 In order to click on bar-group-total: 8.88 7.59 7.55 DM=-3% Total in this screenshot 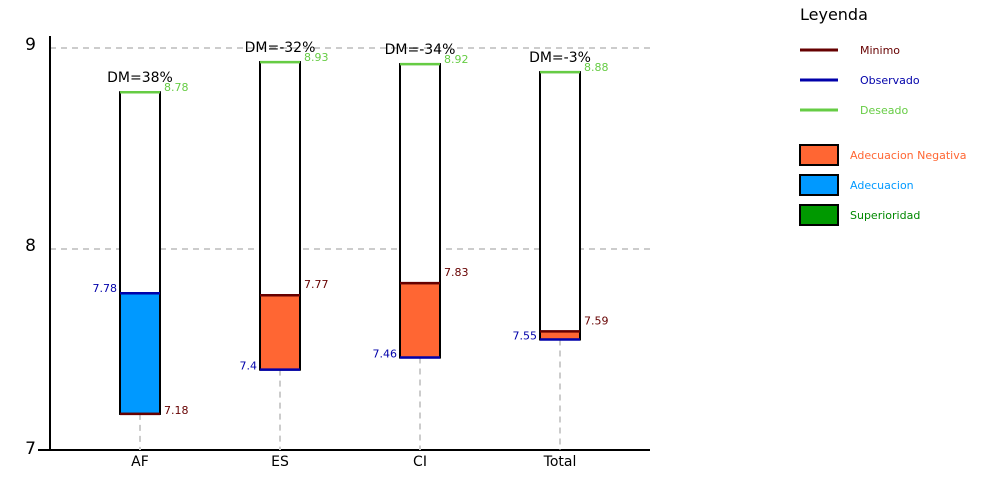, I will do `click(561, 260)`.